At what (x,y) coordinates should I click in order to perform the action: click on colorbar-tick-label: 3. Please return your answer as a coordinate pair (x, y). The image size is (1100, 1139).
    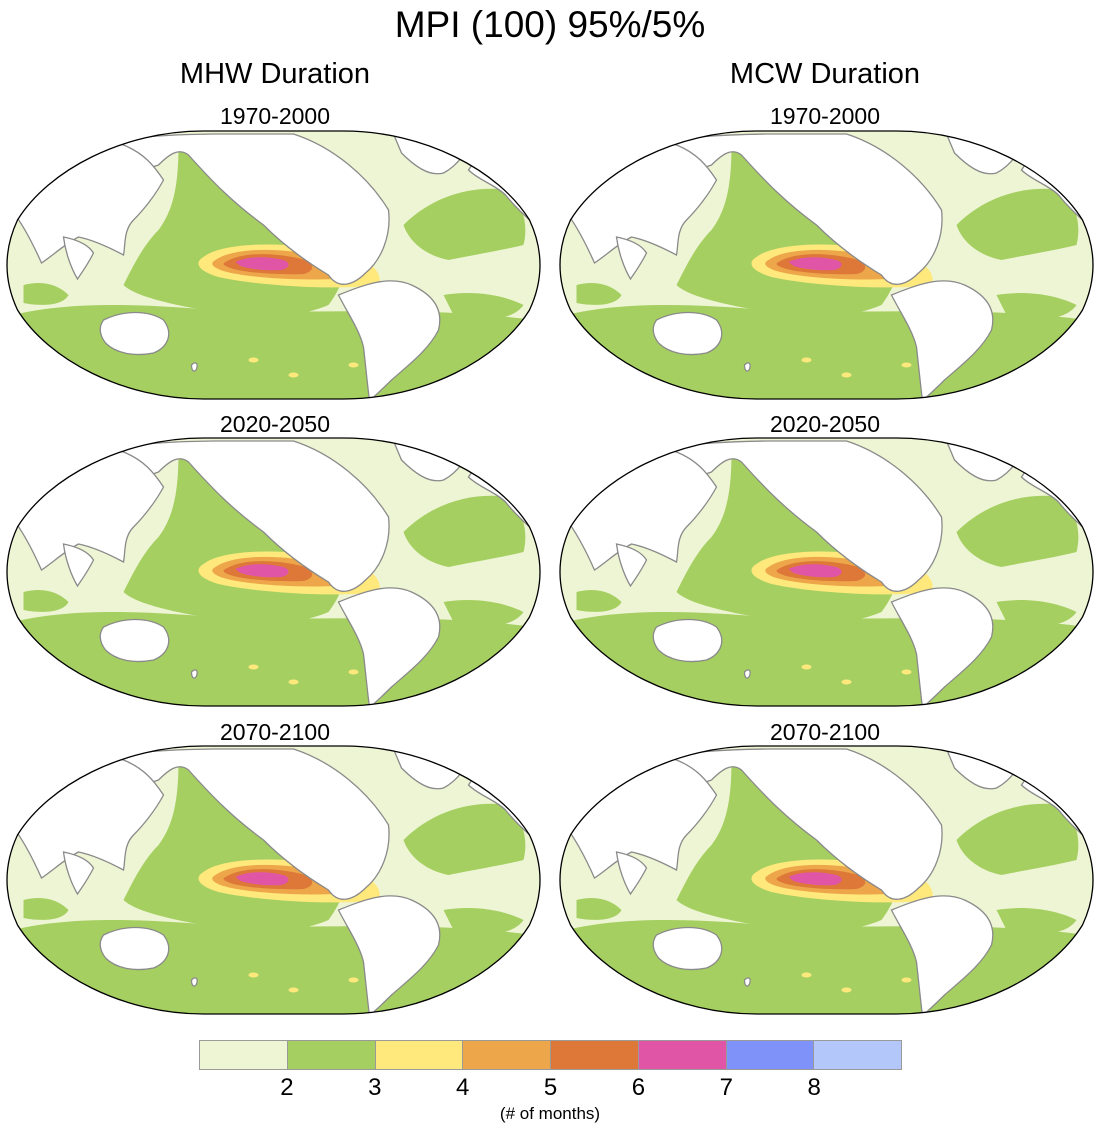
    Looking at the image, I should click on (375, 1087).